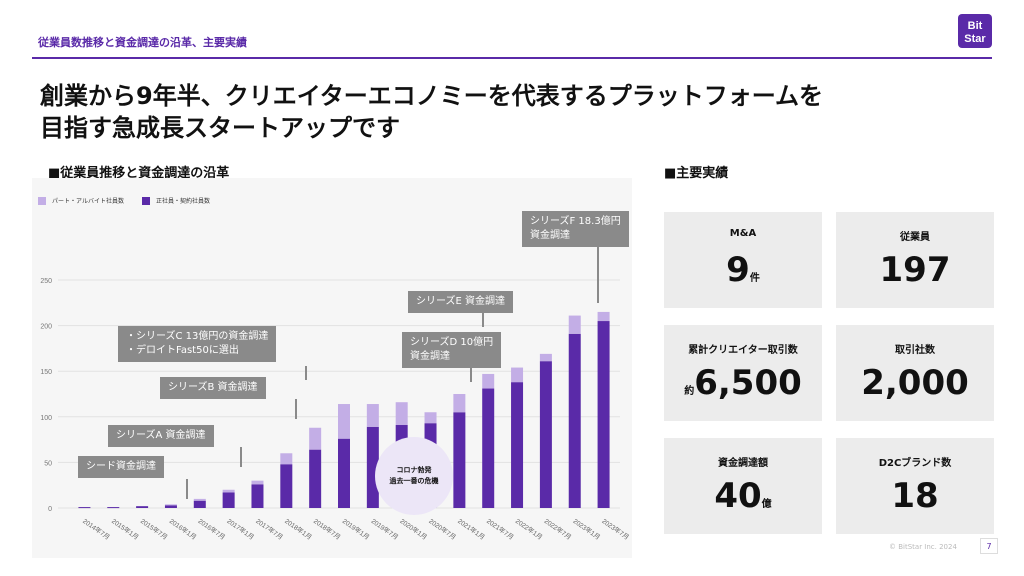 The height and width of the screenshot is (576, 1024). What do you see at coordinates (298, 528) in the screenshot?
I see `x-tick-label: 2018年1月` at bounding box center [298, 528].